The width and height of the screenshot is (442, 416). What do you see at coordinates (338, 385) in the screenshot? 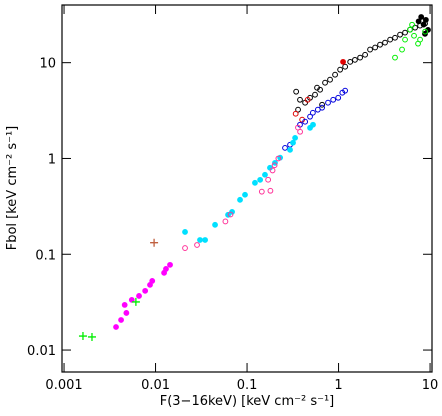
I see `x-tick-label: 1` at bounding box center [338, 385].